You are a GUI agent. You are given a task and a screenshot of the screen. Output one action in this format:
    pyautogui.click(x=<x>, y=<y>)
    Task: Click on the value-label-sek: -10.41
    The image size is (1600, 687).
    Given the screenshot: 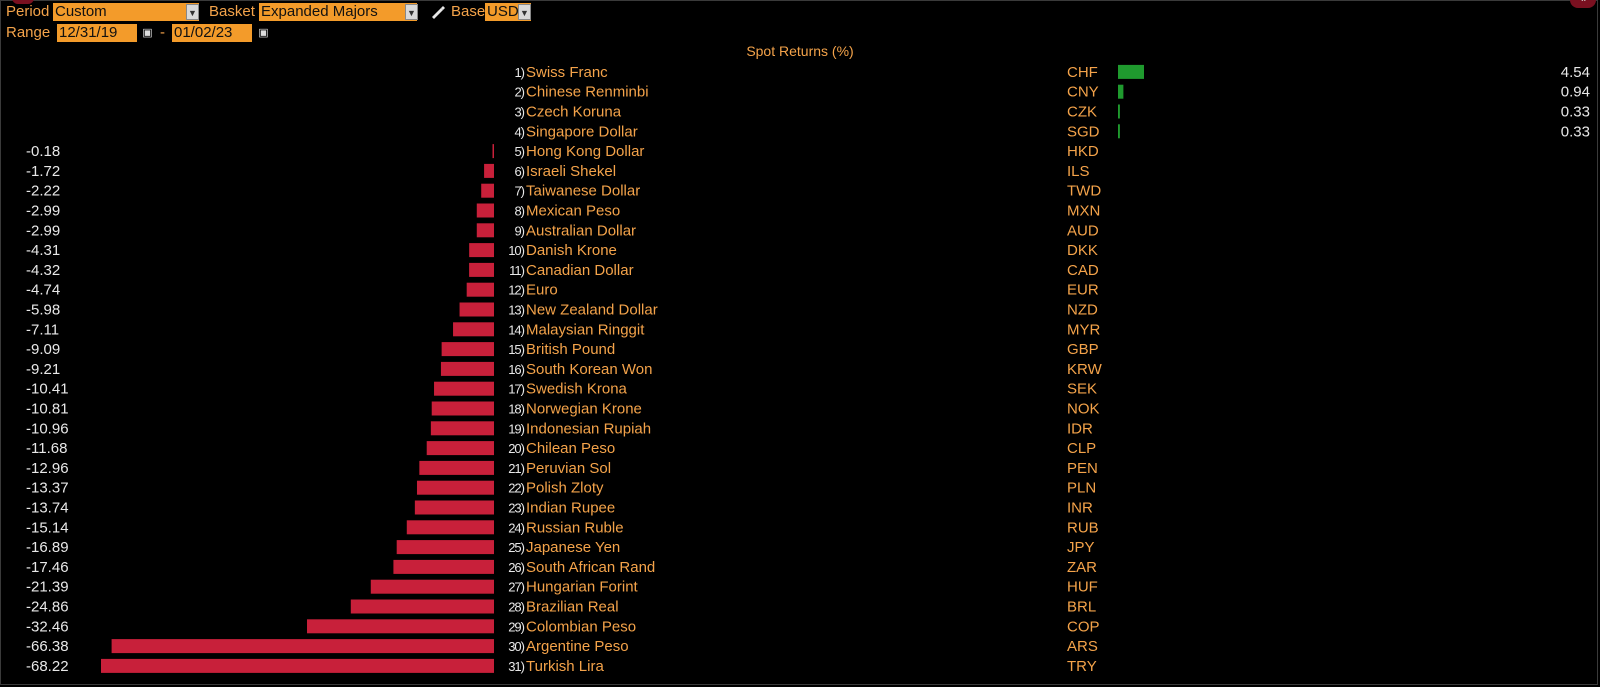 What is the action you would take?
    pyautogui.click(x=47, y=389)
    